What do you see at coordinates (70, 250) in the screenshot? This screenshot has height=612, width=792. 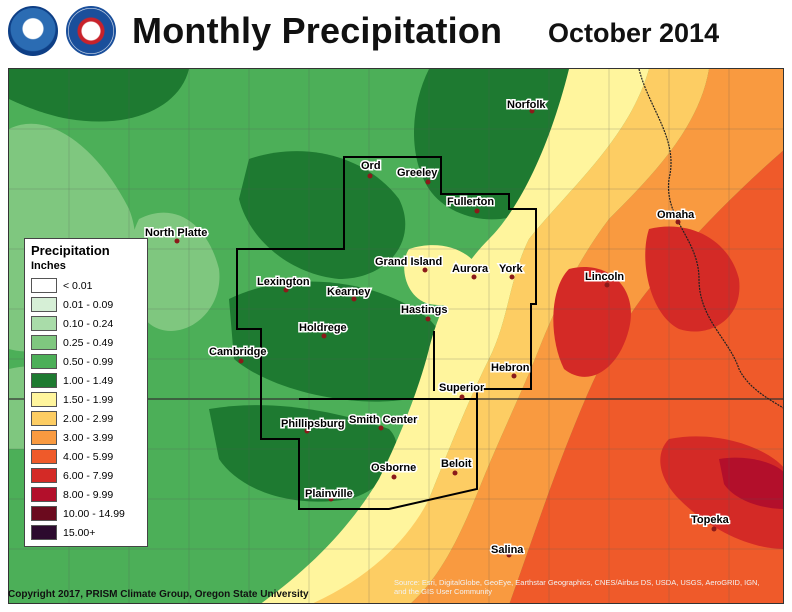 I see `legend-title: Precipitation` at bounding box center [70, 250].